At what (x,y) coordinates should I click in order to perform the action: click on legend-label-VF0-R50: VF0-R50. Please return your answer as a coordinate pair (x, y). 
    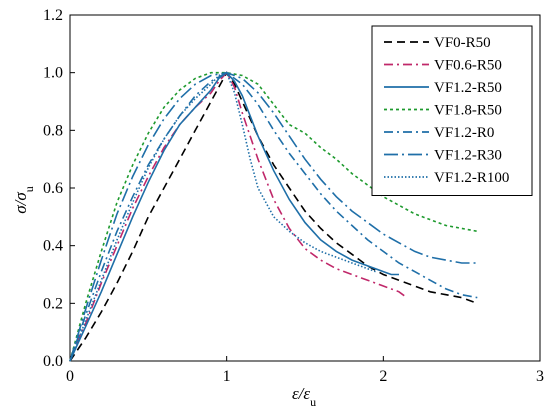
    Looking at the image, I should click on (462, 43).